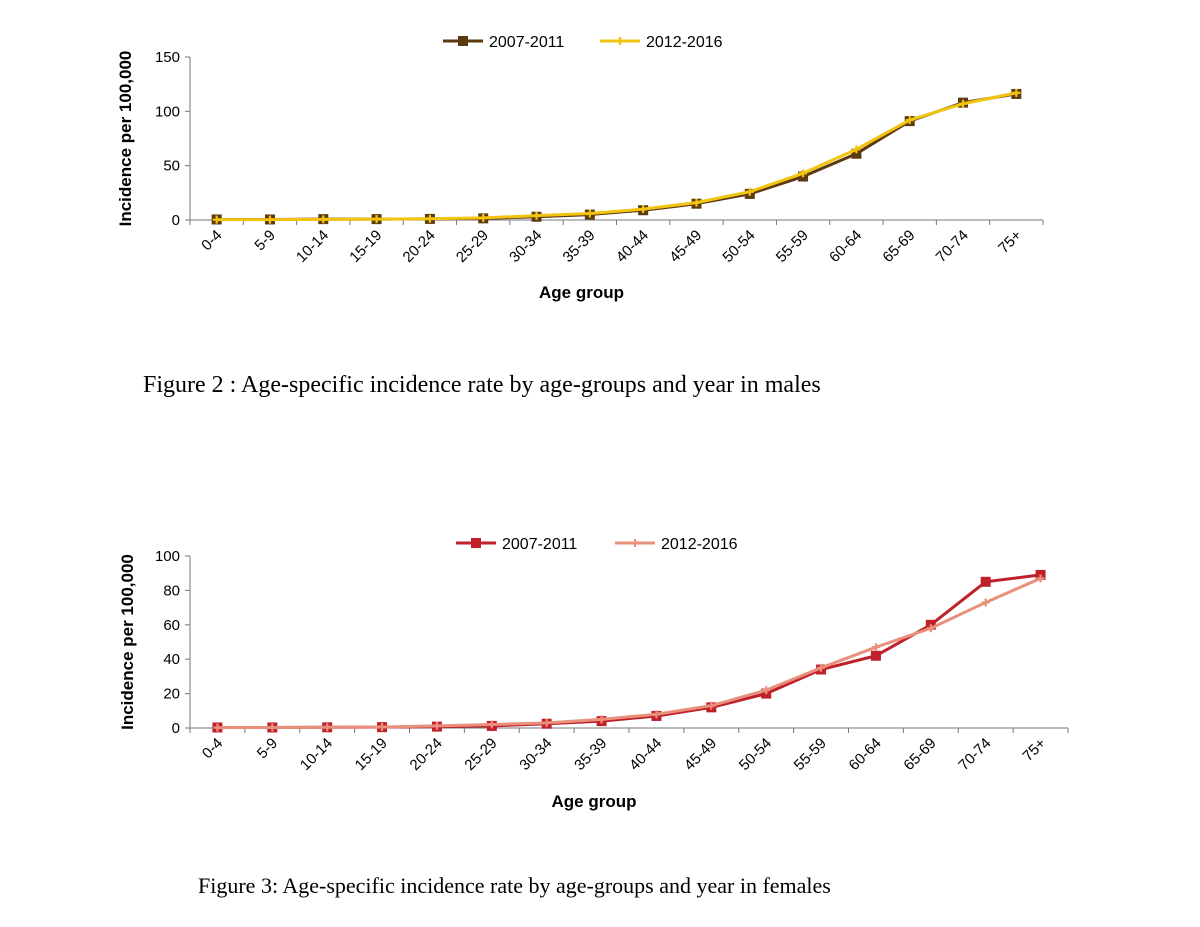 Image resolution: width=1200 pixels, height=927 pixels. What do you see at coordinates (171, 659) in the screenshot?
I see `y-tick-label: 40` at bounding box center [171, 659].